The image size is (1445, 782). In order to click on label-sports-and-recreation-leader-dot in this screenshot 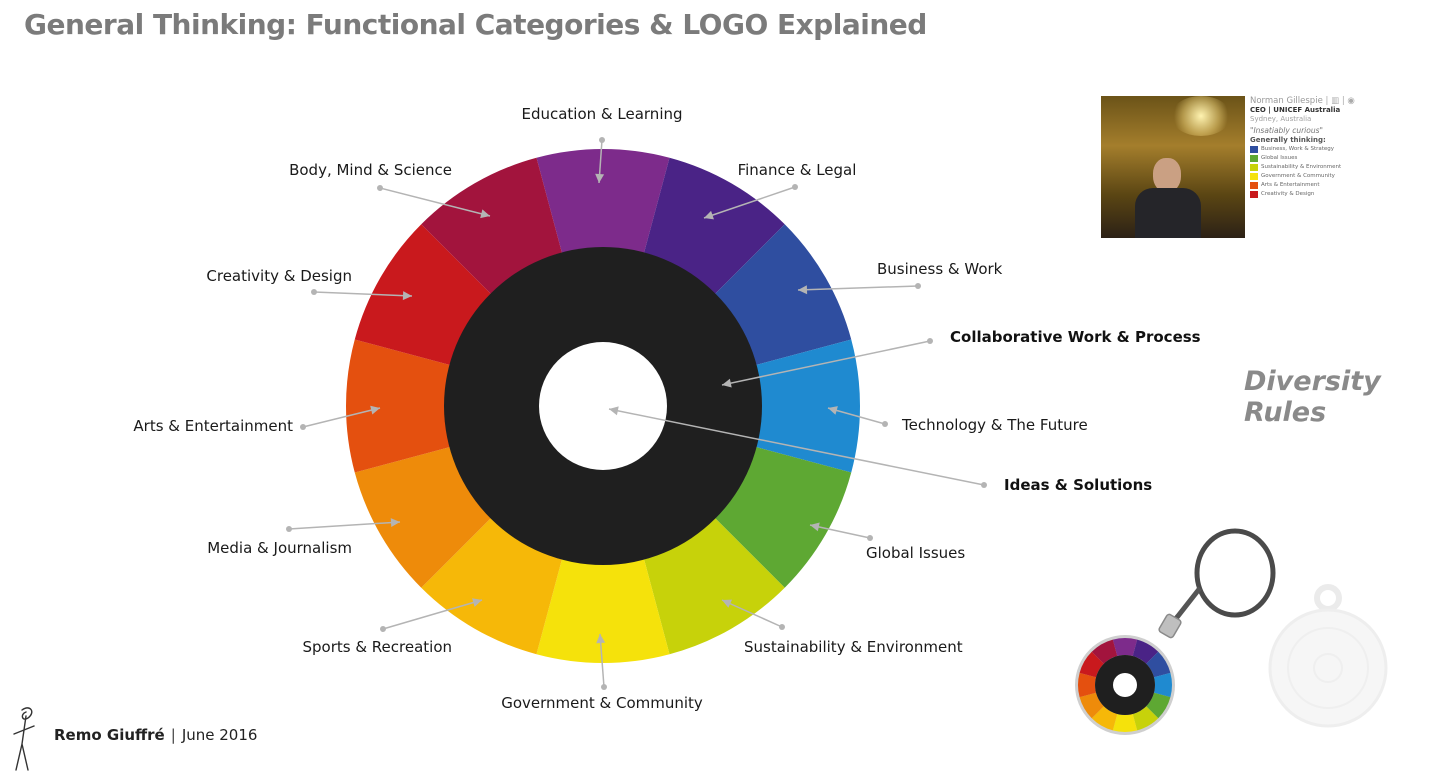, I will do `click(383, 629)`.